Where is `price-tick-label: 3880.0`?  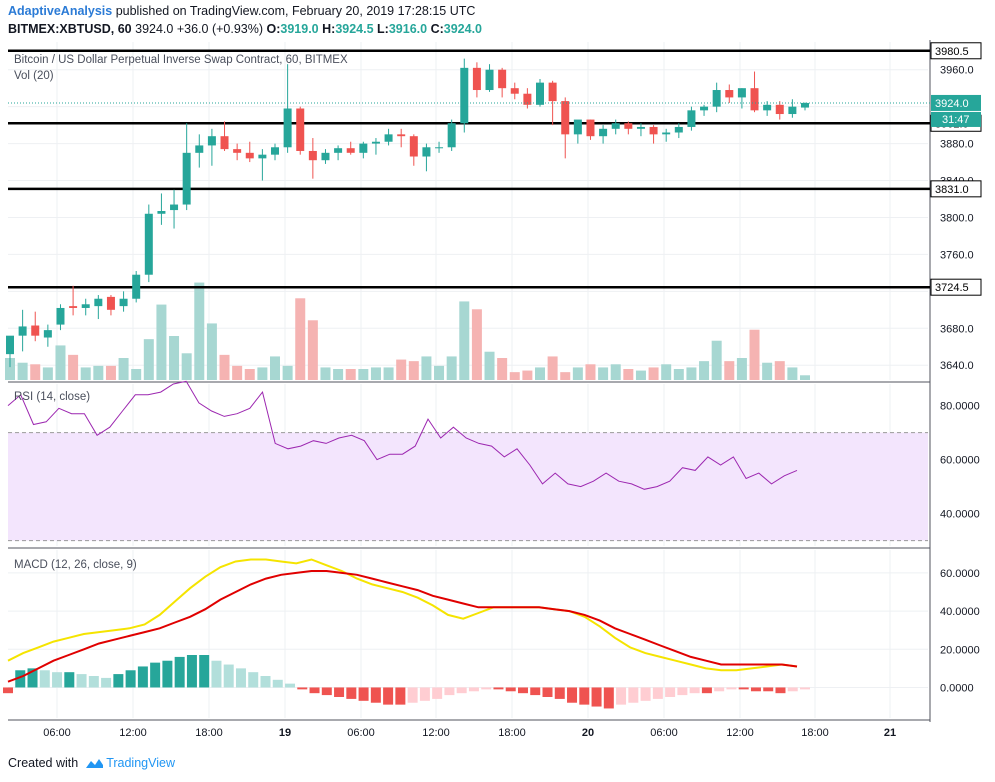 price-tick-label: 3880.0 is located at coordinates (957, 145).